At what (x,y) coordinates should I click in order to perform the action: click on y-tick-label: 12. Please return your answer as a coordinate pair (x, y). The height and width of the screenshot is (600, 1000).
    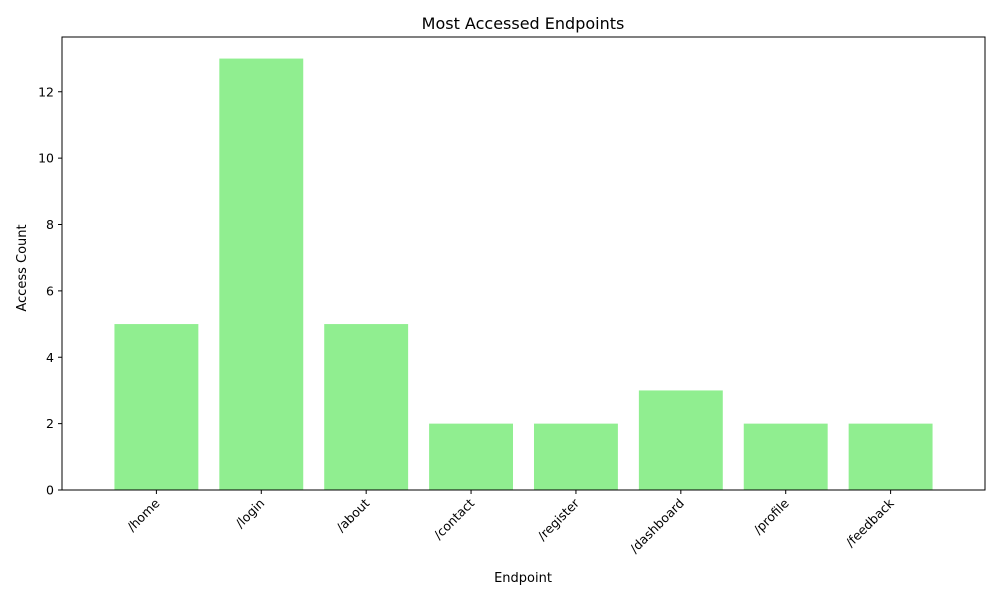
    Looking at the image, I should click on (46, 91).